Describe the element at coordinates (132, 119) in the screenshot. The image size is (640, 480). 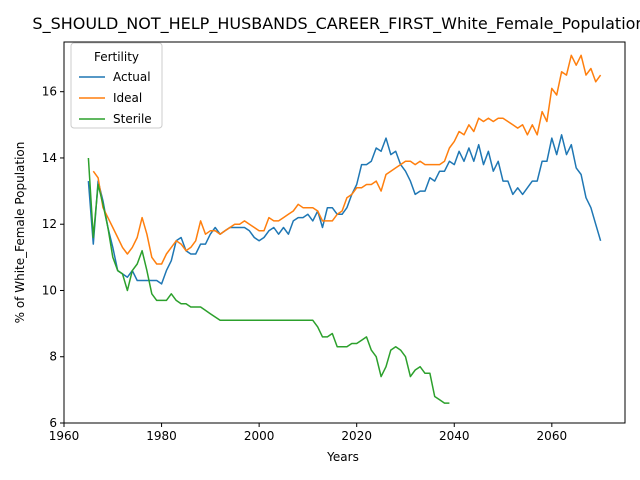
I see `legend-label-sterile: Sterile` at that location.